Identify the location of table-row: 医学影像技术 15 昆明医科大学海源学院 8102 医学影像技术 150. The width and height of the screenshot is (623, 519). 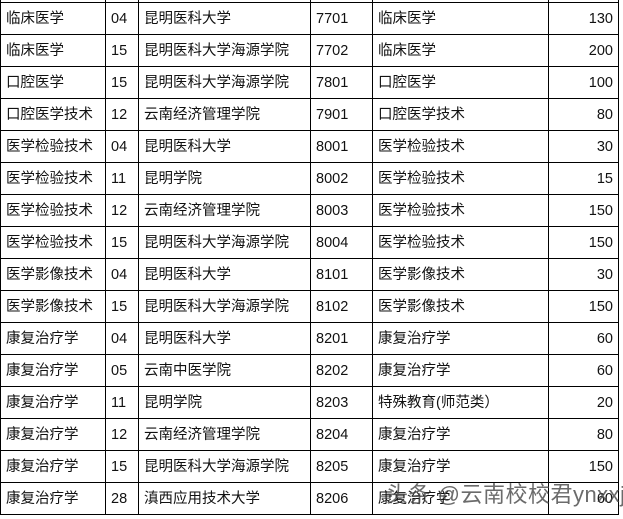
(309, 306).